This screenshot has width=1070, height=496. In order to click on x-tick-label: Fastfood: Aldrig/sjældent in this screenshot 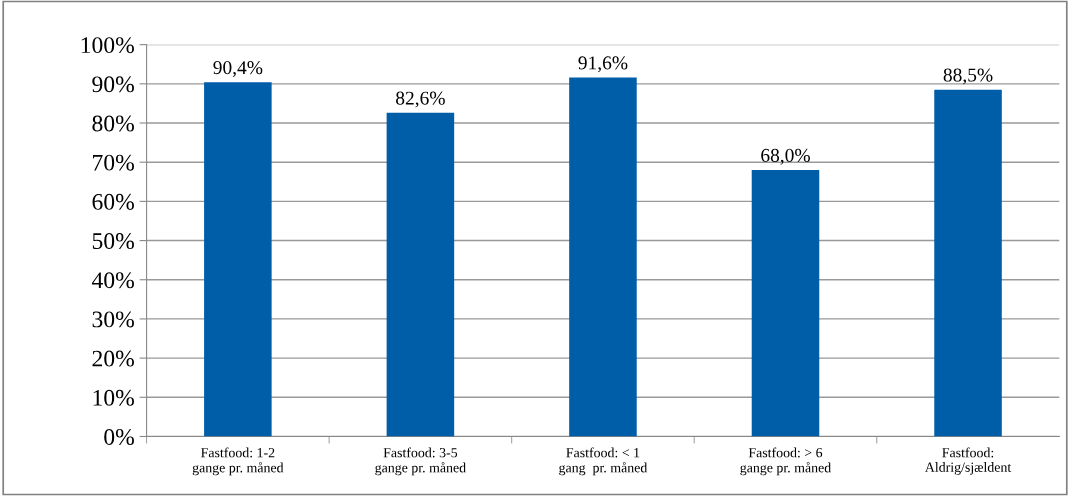, I will do `click(968, 461)`.